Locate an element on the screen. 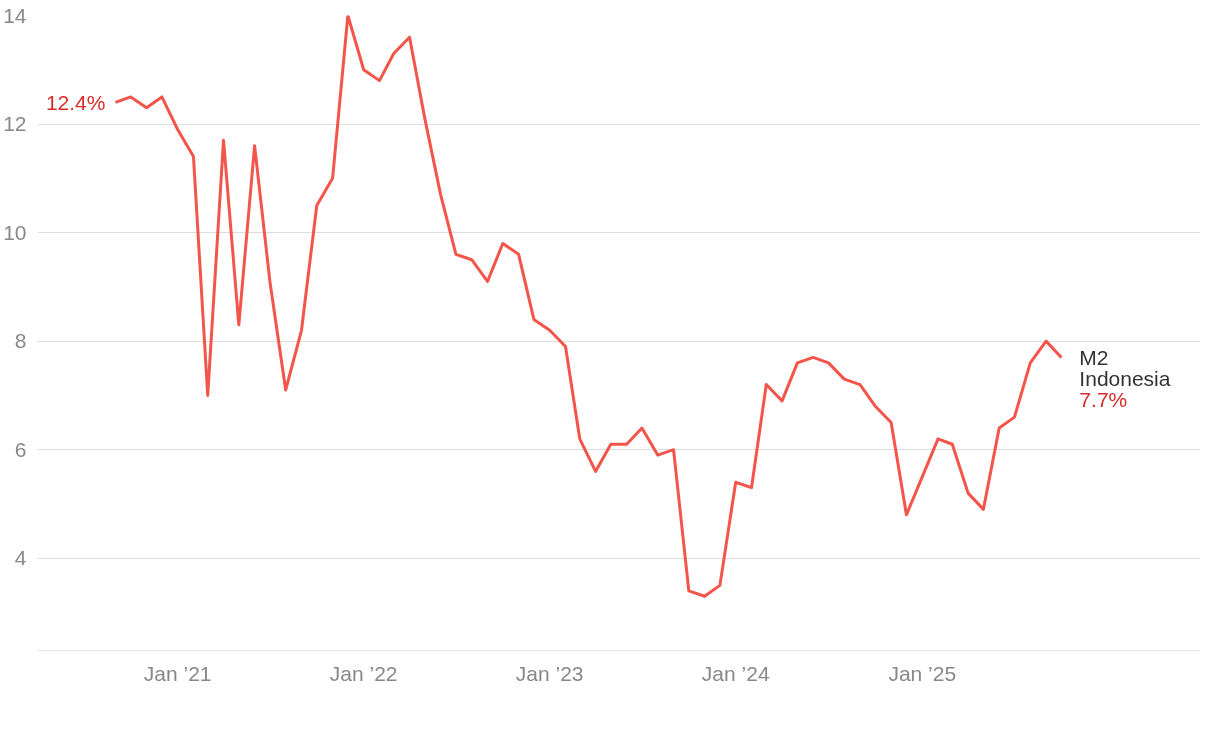  y-tick-label: 12 is located at coordinates (15, 124).